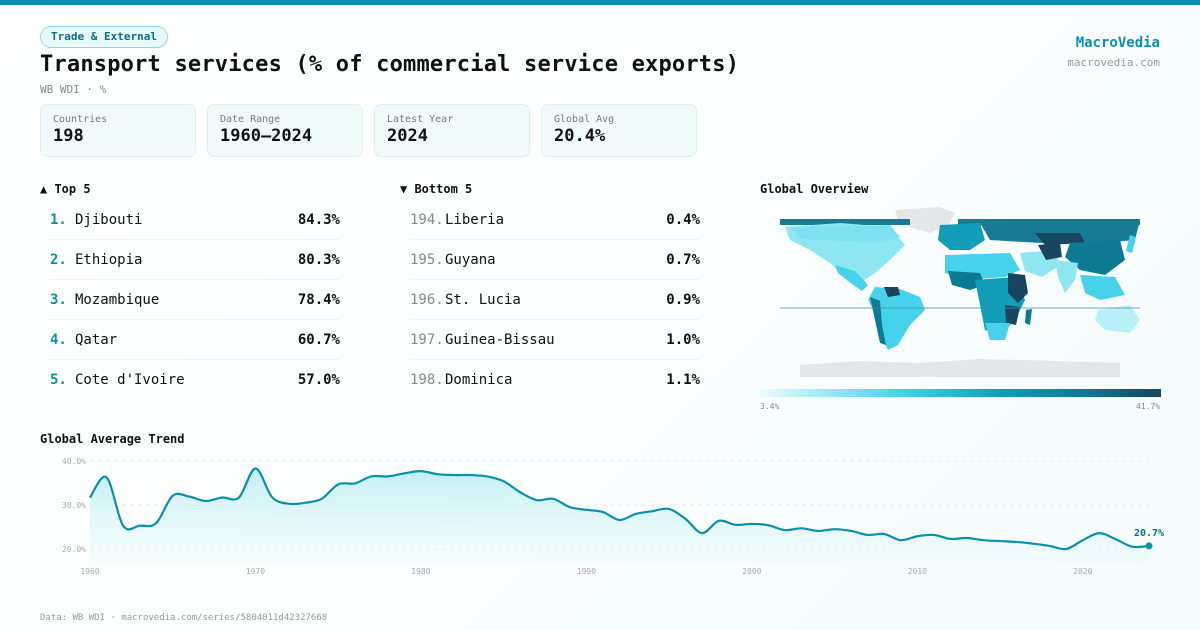 Image resolution: width=1200 pixels, height=630 pixels. What do you see at coordinates (1117, 43) in the screenshot?
I see `brand-name: MacroVedia` at bounding box center [1117, 43].